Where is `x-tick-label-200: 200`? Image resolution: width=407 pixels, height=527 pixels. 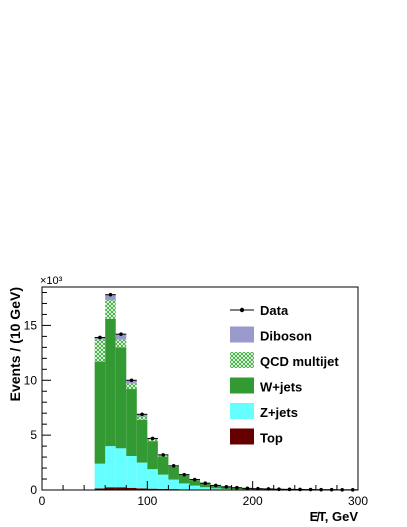 x-tick-label-200: 200 is located at coordinates (253, 501).